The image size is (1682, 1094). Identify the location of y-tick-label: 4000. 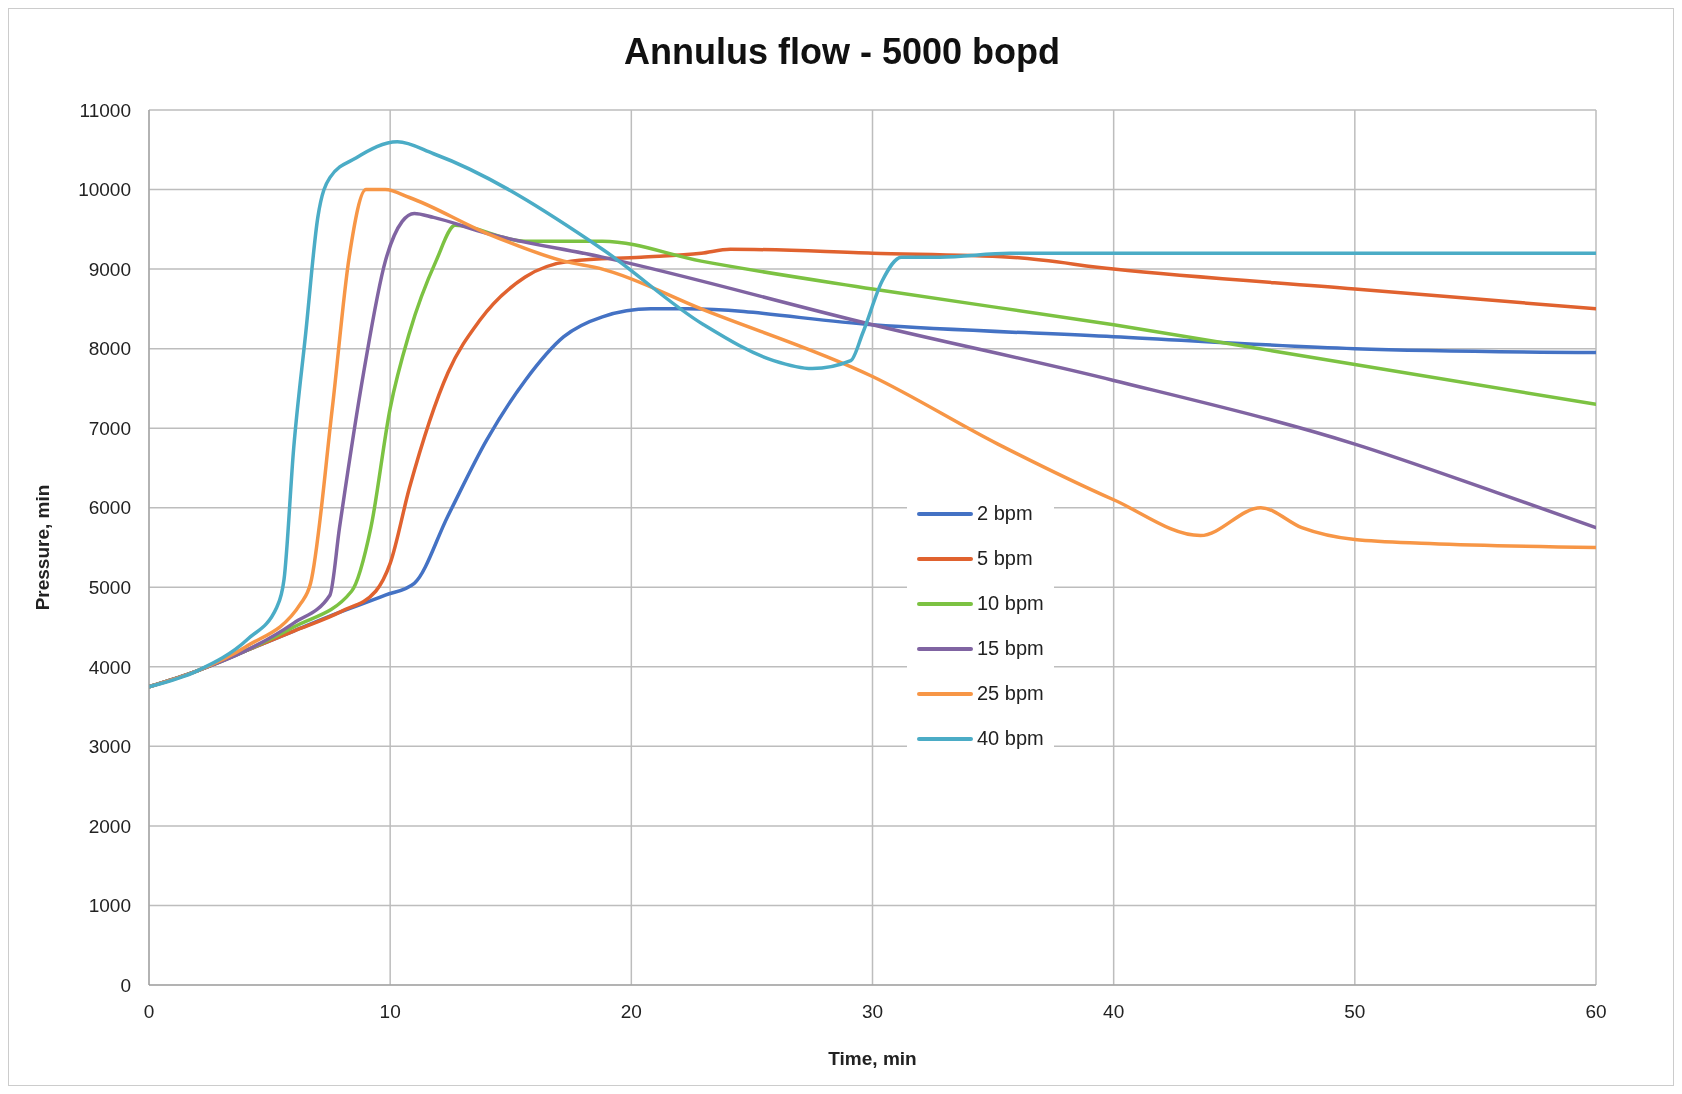
(109, 667).